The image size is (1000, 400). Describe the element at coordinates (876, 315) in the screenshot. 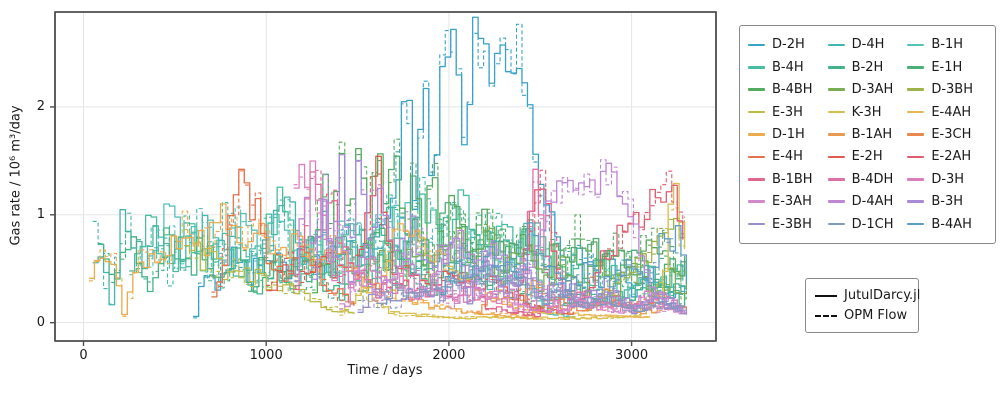

I see `model-label: OPM Flow` at that location.